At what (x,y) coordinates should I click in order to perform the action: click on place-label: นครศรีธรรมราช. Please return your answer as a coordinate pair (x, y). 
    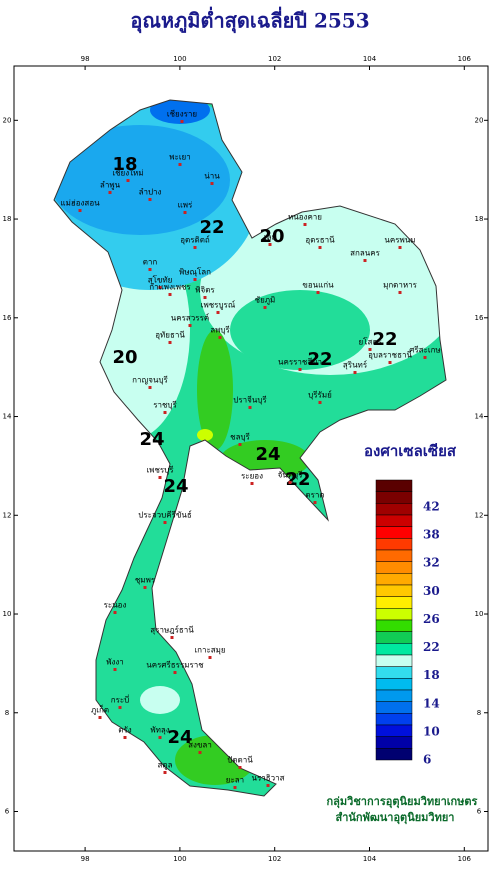
    Looking at the image, I should click on (175, 665).